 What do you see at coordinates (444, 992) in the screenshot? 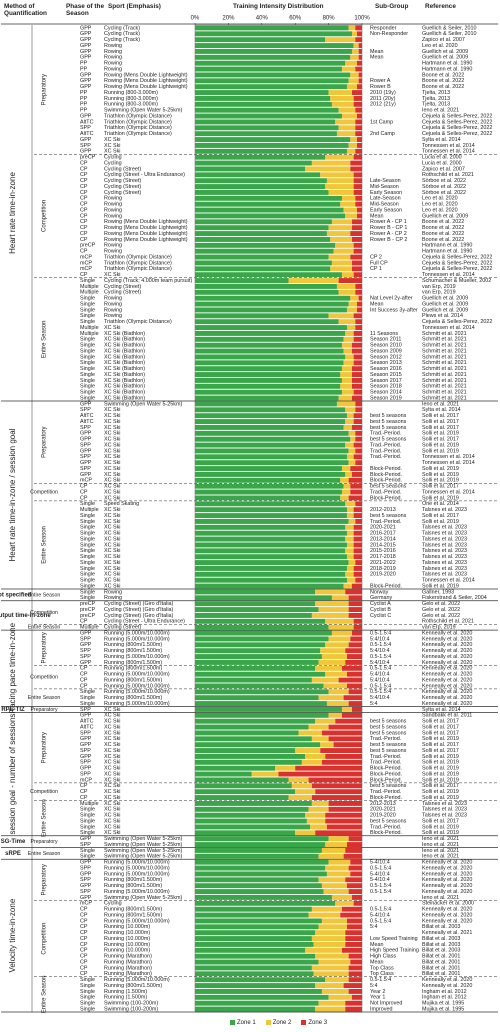
I see `row-reference: Ingham et al. 2012` at bounding box center [444, 992].